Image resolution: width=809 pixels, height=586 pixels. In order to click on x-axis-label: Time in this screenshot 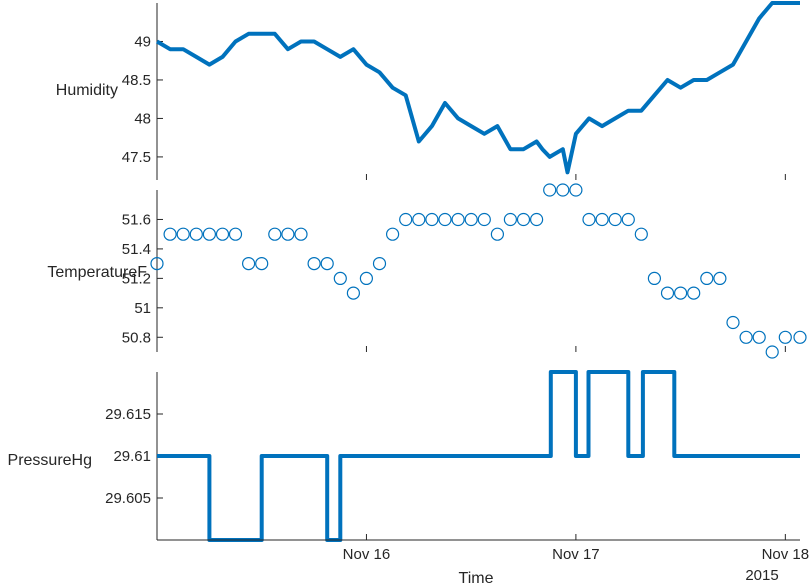, I will do `click(476, 578)`.